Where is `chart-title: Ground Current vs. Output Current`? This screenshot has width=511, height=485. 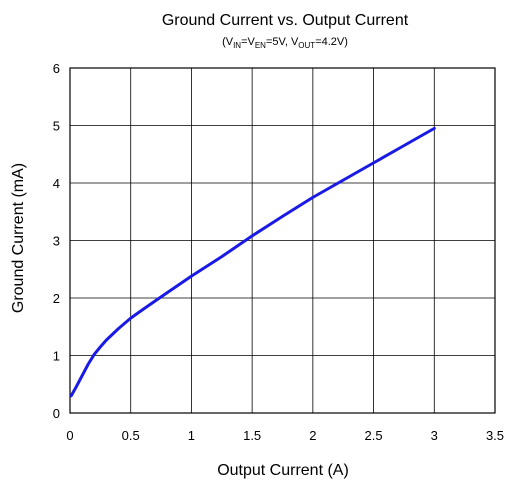 chart-title: Ground Current vs. Output Current is located at coordinates (285, 20).